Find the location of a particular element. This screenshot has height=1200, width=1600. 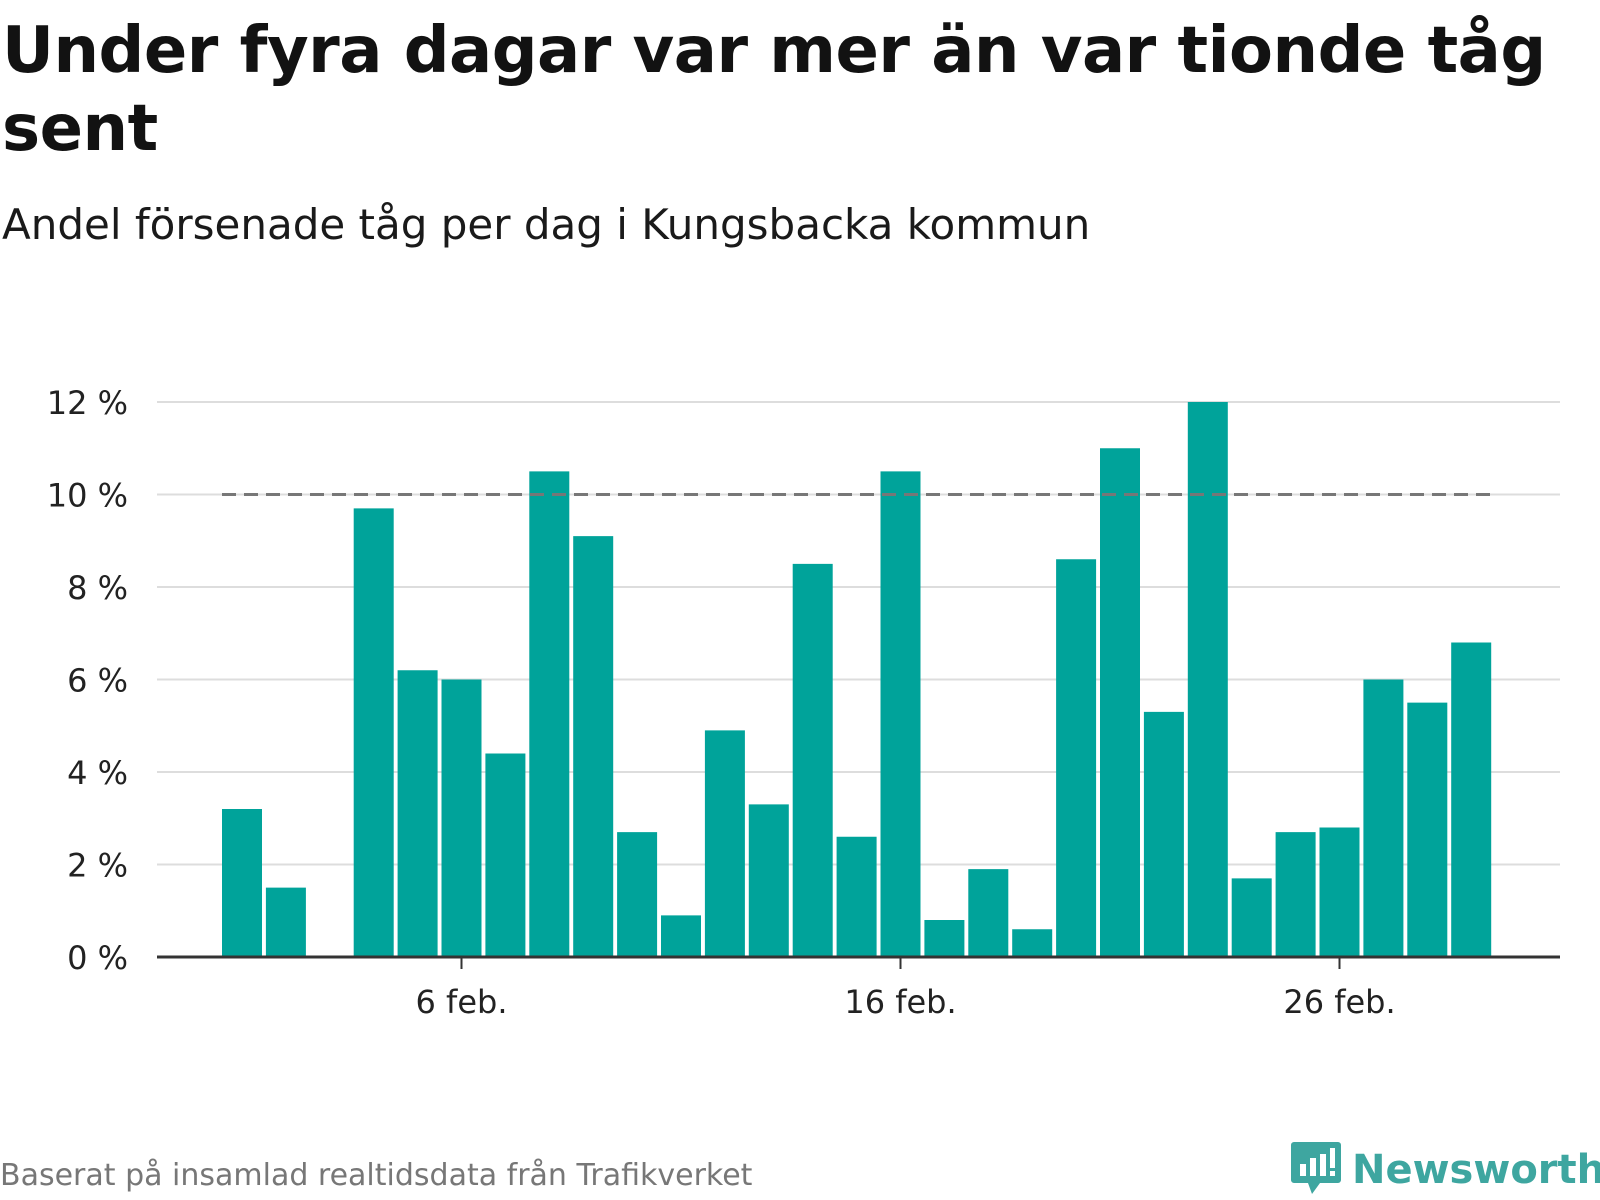

y-tick-label: 0 % is located at coordinates (97, 958).